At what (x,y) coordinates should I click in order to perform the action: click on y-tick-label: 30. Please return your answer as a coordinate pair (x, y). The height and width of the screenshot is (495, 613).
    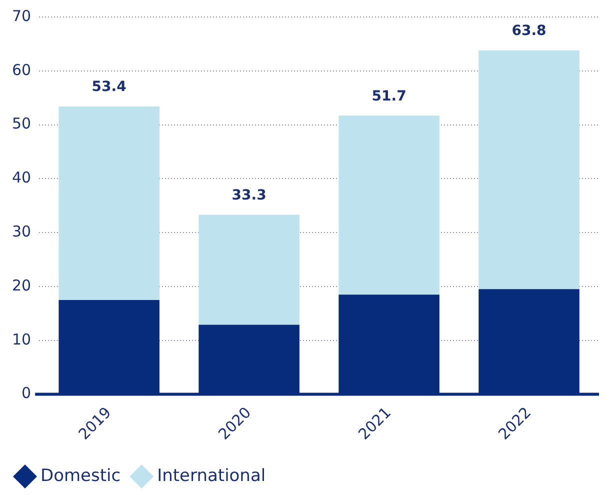
    Looking at the image, I should click on (22, 231).